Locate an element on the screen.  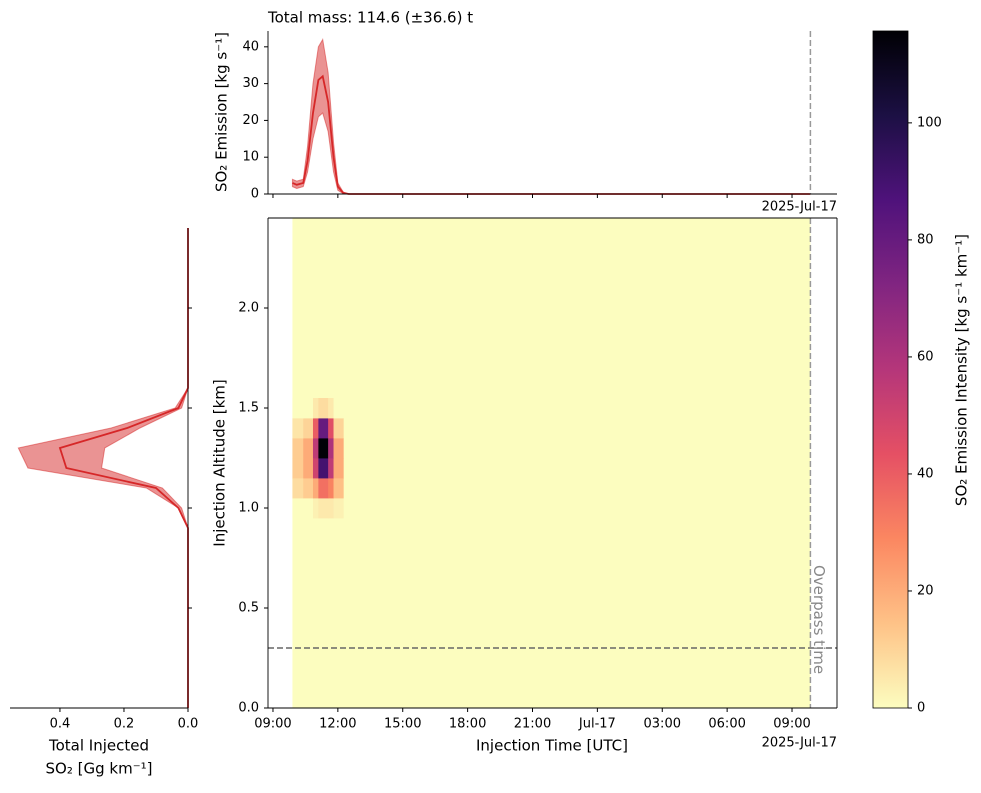
left-x-label: SO₂ [Gg km⁻¹] is located at coordinates (99, 769).